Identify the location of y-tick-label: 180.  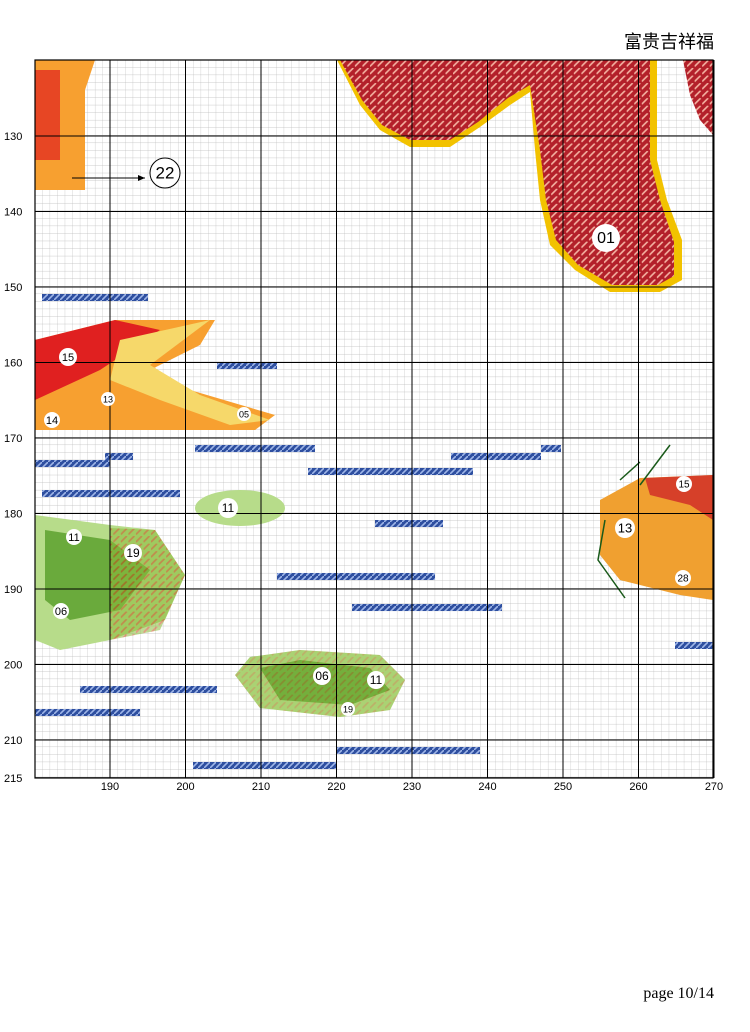
(13, 515).